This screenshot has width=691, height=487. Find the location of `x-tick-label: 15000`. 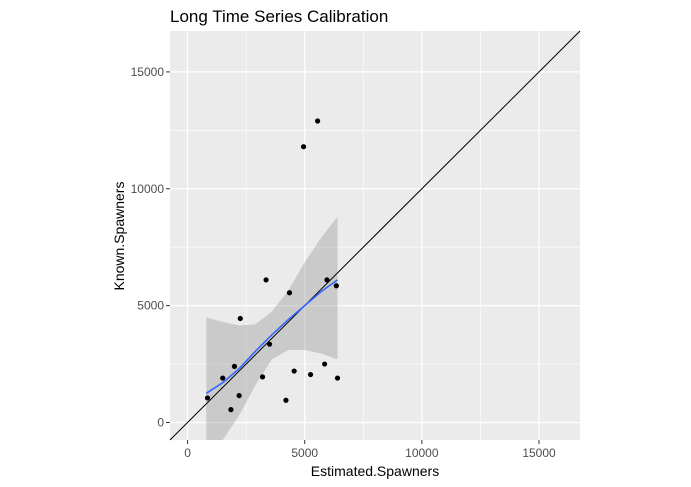

x-tick-label: 15000 is located at coordinates (539, 453).